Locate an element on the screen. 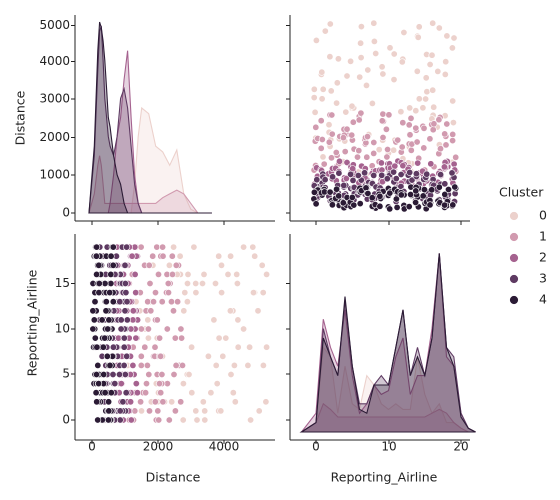 The width and height of the screenshot is (560, 500). y-tick-labels-airline: 15 10 5 0 is located at coordinates (62, 351).